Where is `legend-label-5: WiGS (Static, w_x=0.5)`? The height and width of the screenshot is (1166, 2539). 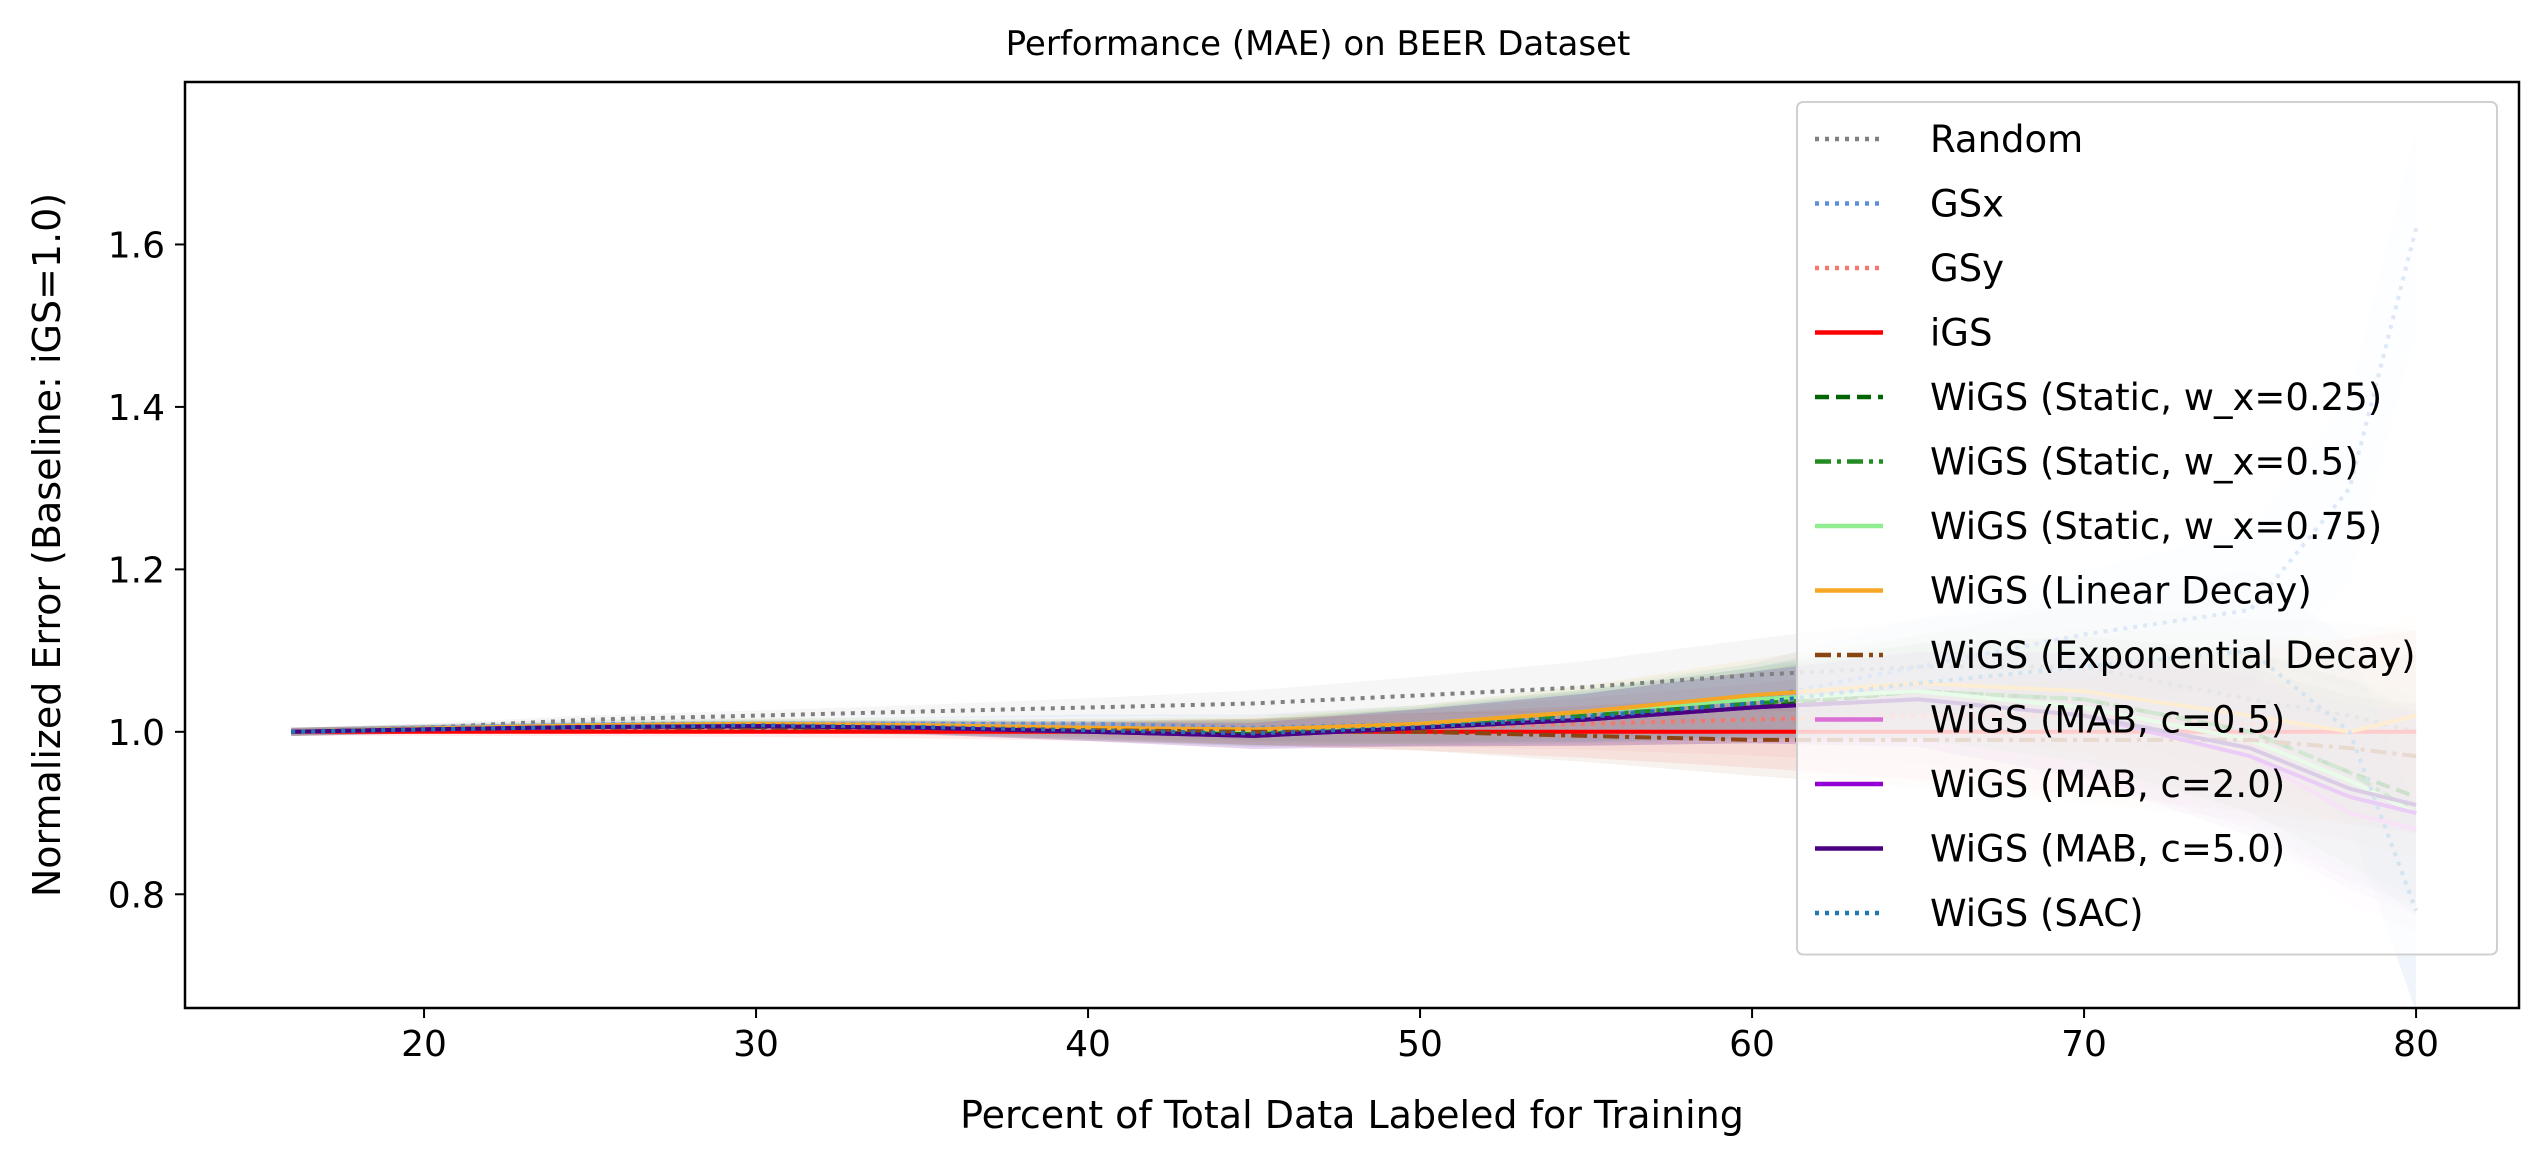 legend-label-5: WiGS (Static, w_x=0.5) is located at coordinates (2144, 462).